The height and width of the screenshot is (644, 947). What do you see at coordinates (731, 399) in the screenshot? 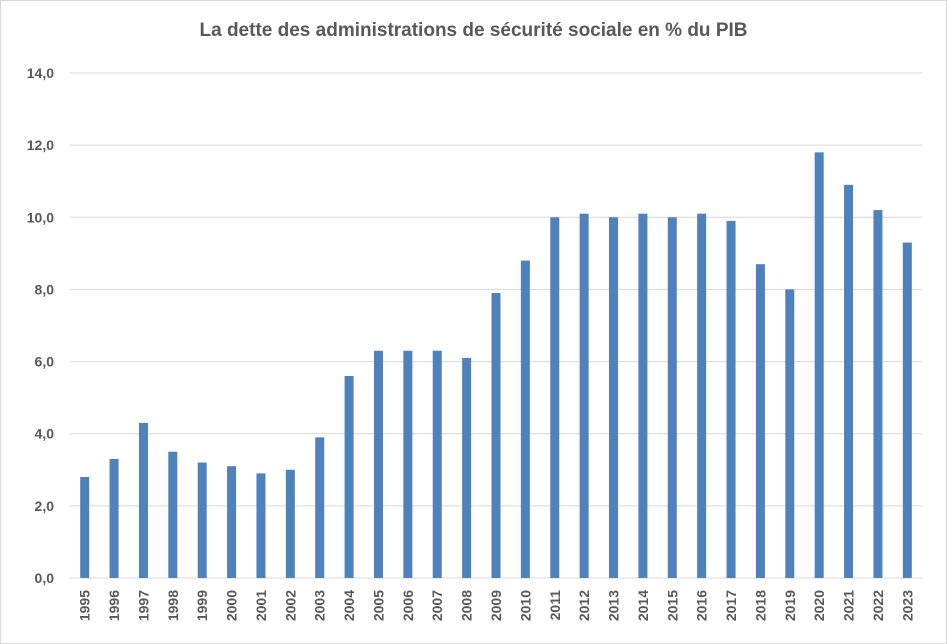
I see `bar-2017` at bounding box center [731, 399].